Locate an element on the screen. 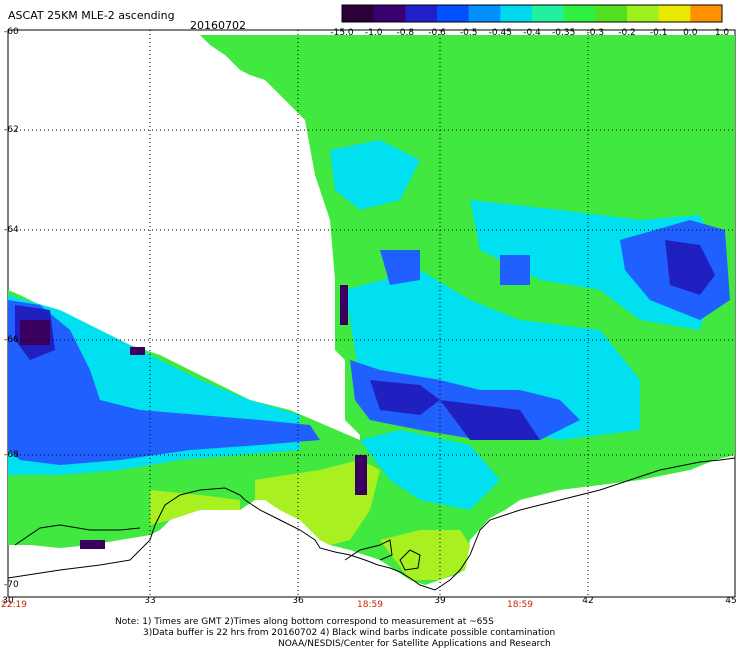  lat-label: -64 is located at coordinates (11, 230).